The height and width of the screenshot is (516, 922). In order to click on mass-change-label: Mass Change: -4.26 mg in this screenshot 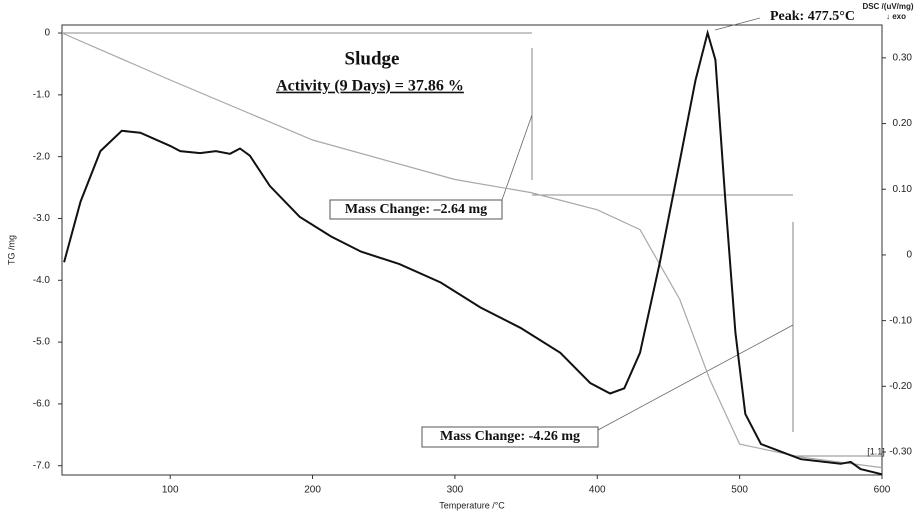, I will do `click(510, 436)`.